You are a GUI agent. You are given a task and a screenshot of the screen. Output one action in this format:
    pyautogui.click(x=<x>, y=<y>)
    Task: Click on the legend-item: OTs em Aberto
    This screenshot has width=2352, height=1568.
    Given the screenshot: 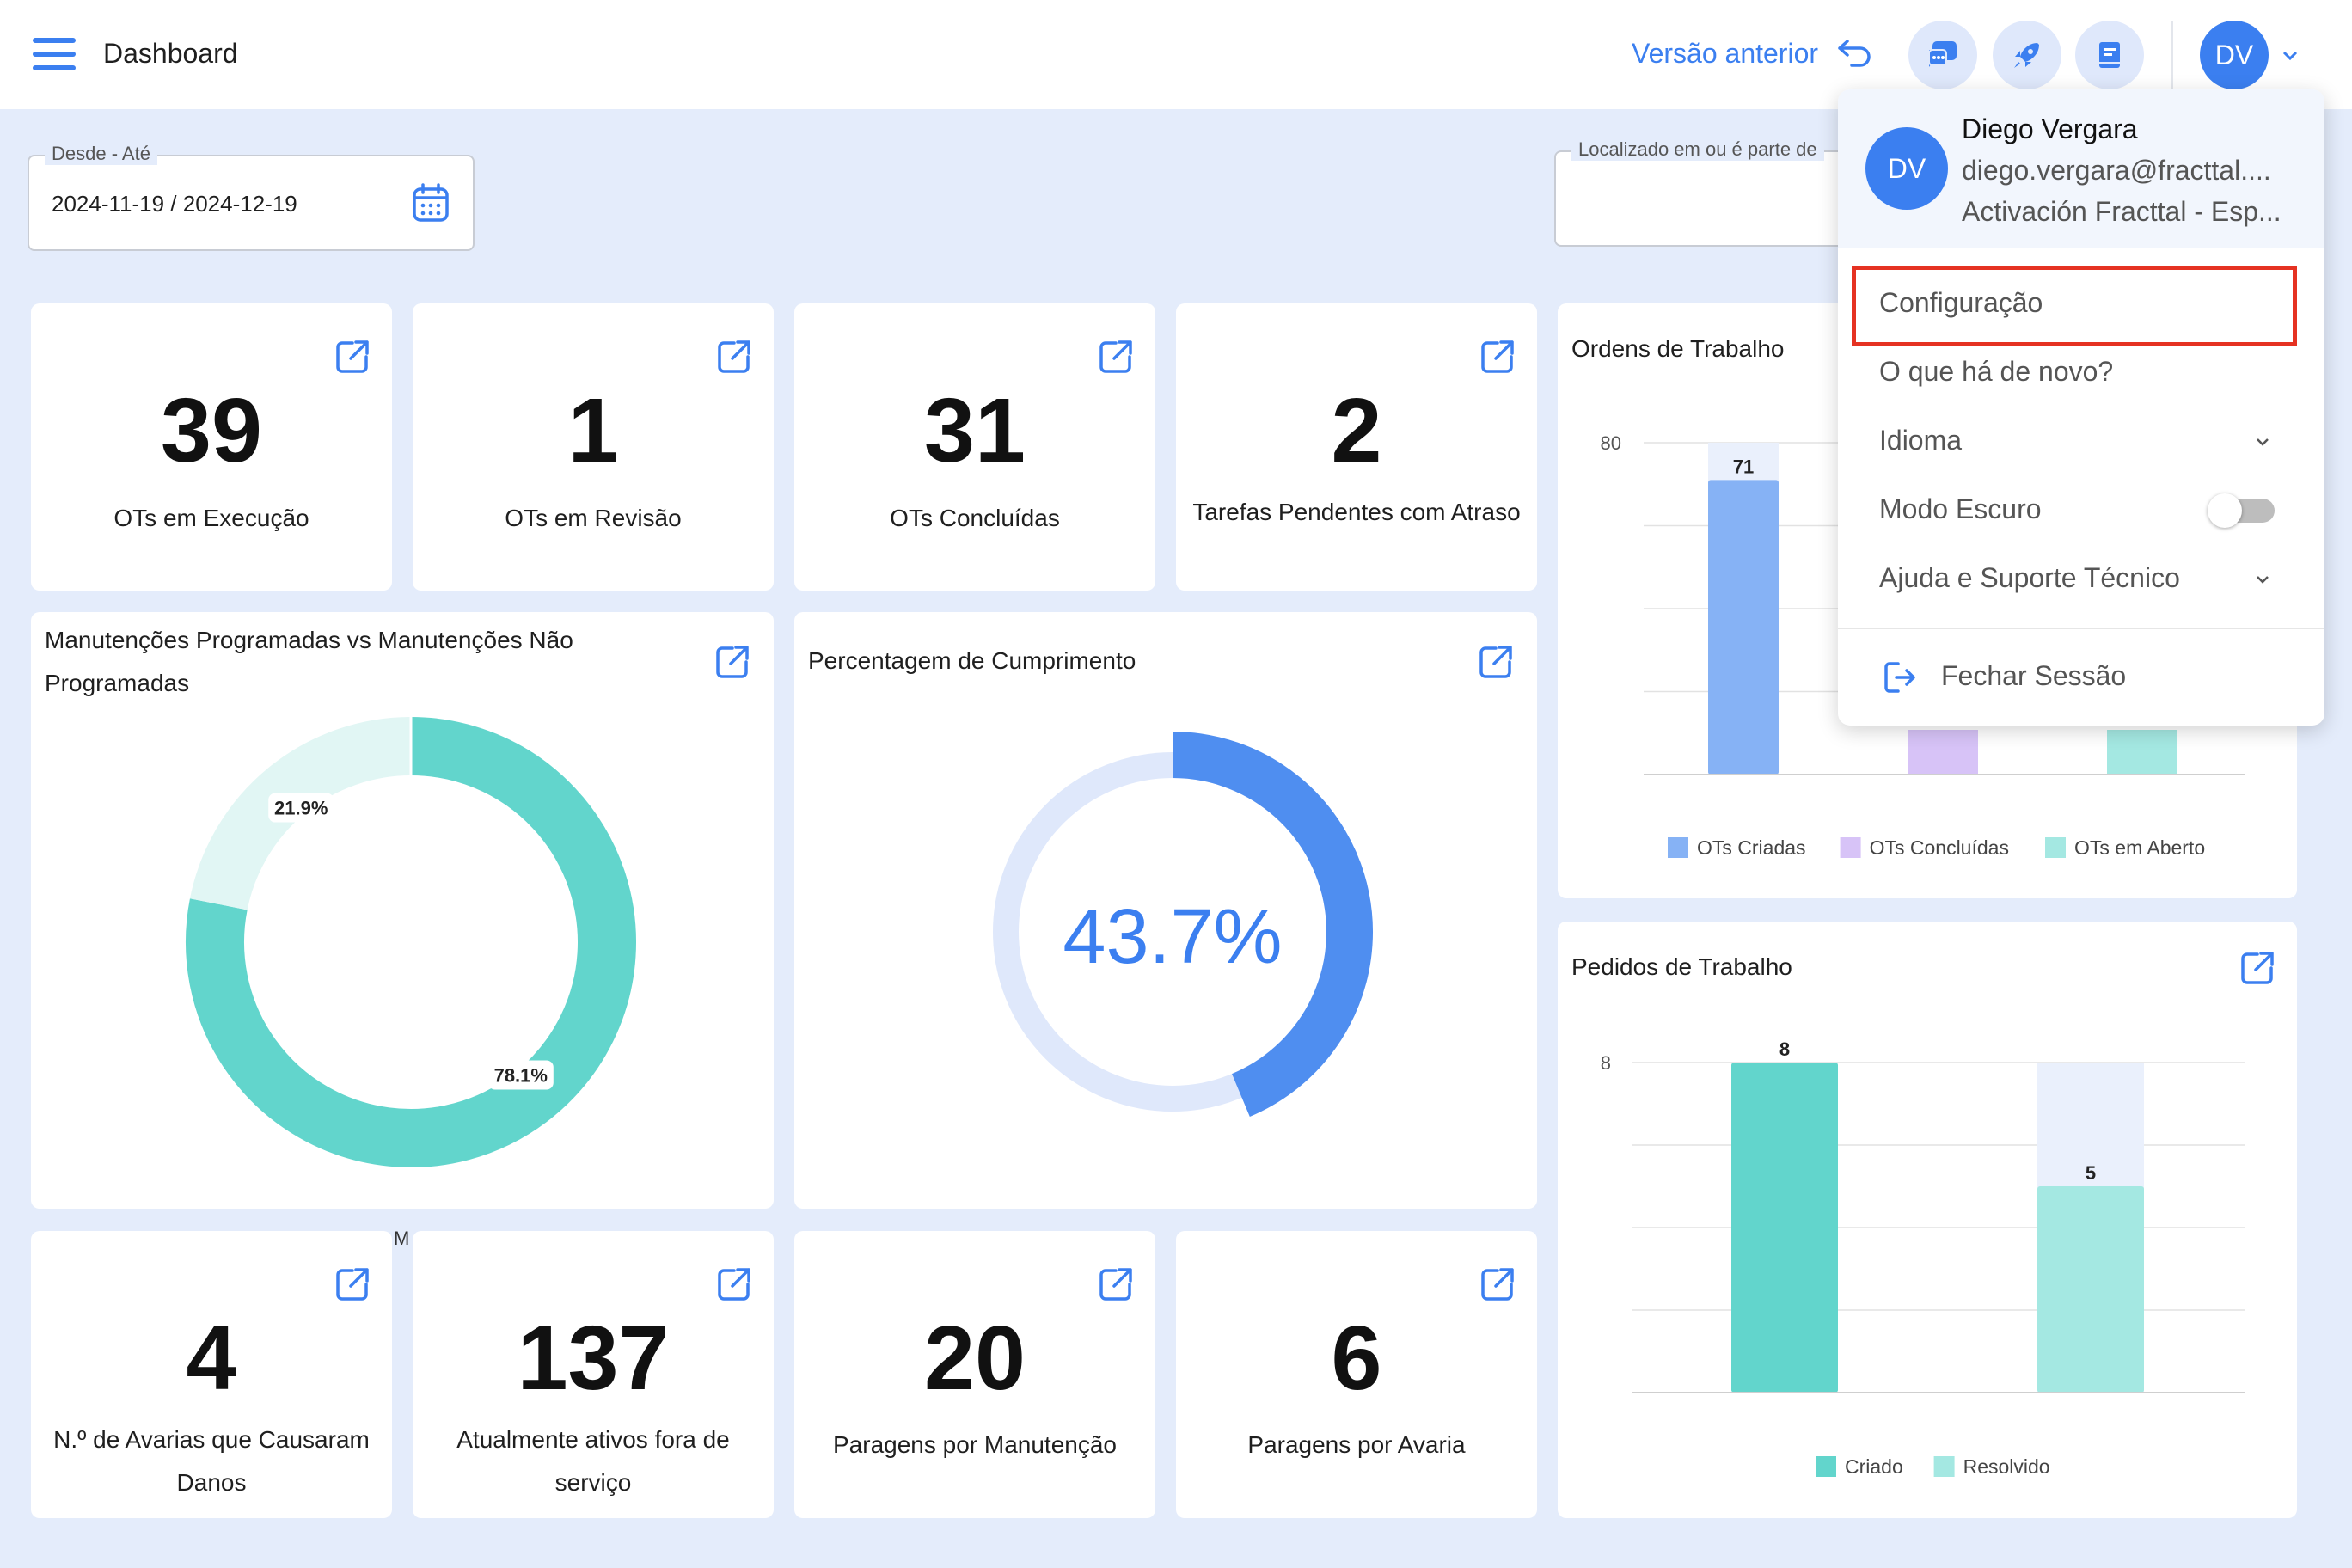 What is the action you would take?
    pyautogui.click(x=2125, y=847)
    